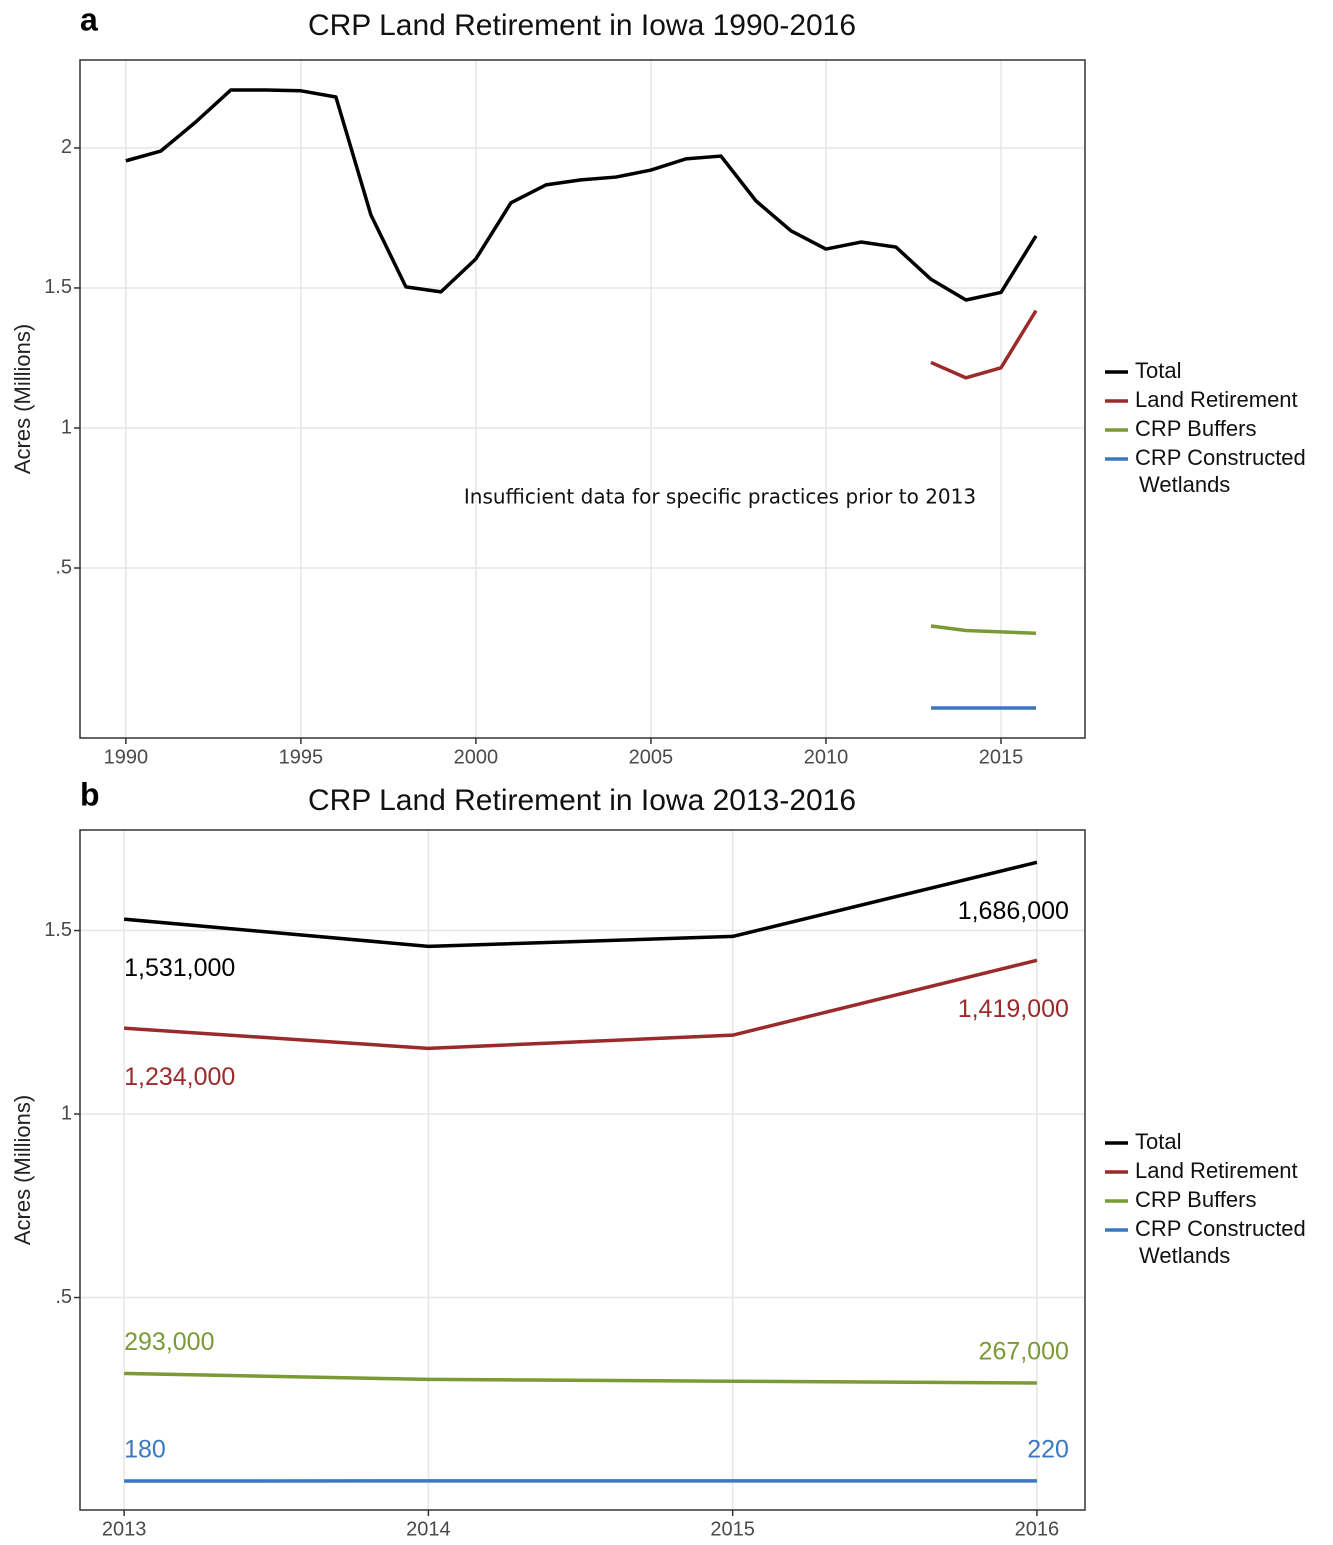 The height and width of the screenshot is (1545, 1333). What do you see at coordinates (582, 25) in the screenshot?
I see `chart-title: CRP Land Retirement in Iowa 1990-2016` at bounding box center [582, 25].